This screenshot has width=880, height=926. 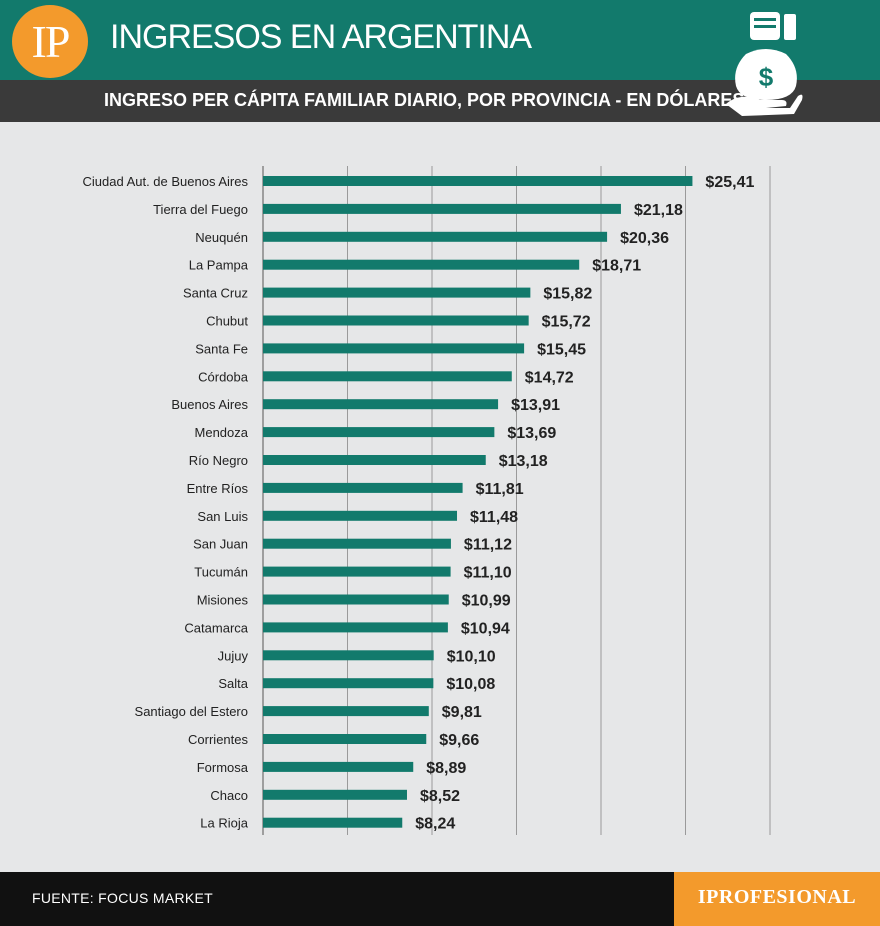 What do you see at coordinates (485, 628) in the screenshot?
I see `data-label: $10,94` at bounding box center [485, 628].